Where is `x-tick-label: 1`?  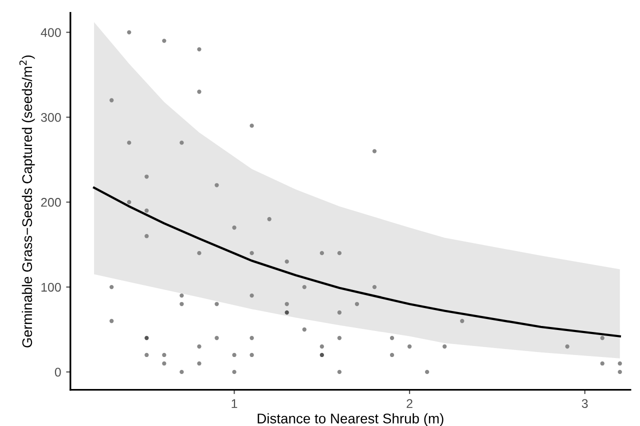 x-tick-label: 1 is located at coordinates (235, 403).